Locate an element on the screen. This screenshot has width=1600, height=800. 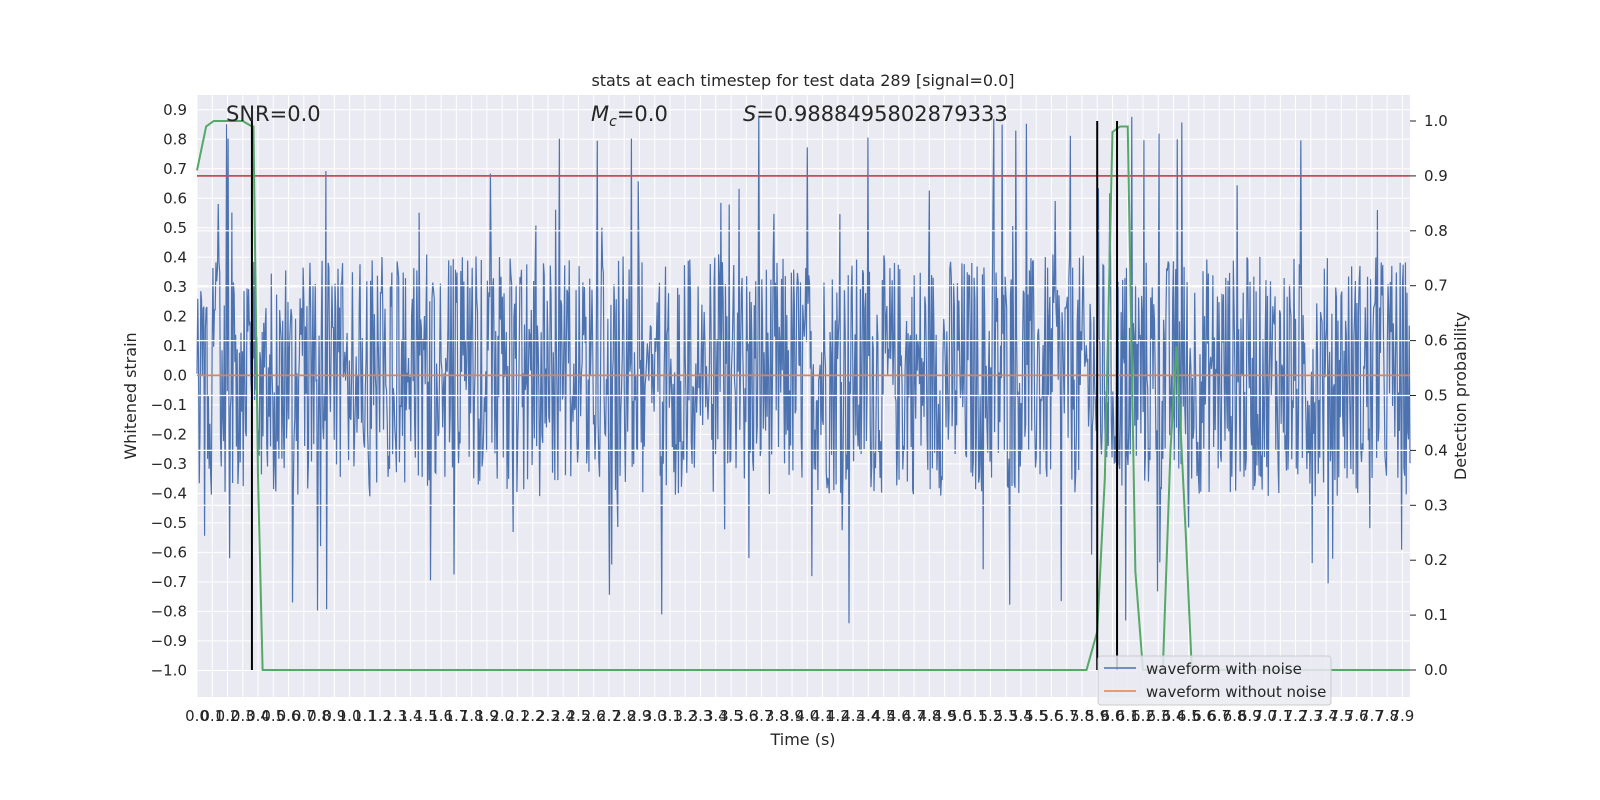
y-axis-label-right: Detection probability is located at coordinates (1460, 396).